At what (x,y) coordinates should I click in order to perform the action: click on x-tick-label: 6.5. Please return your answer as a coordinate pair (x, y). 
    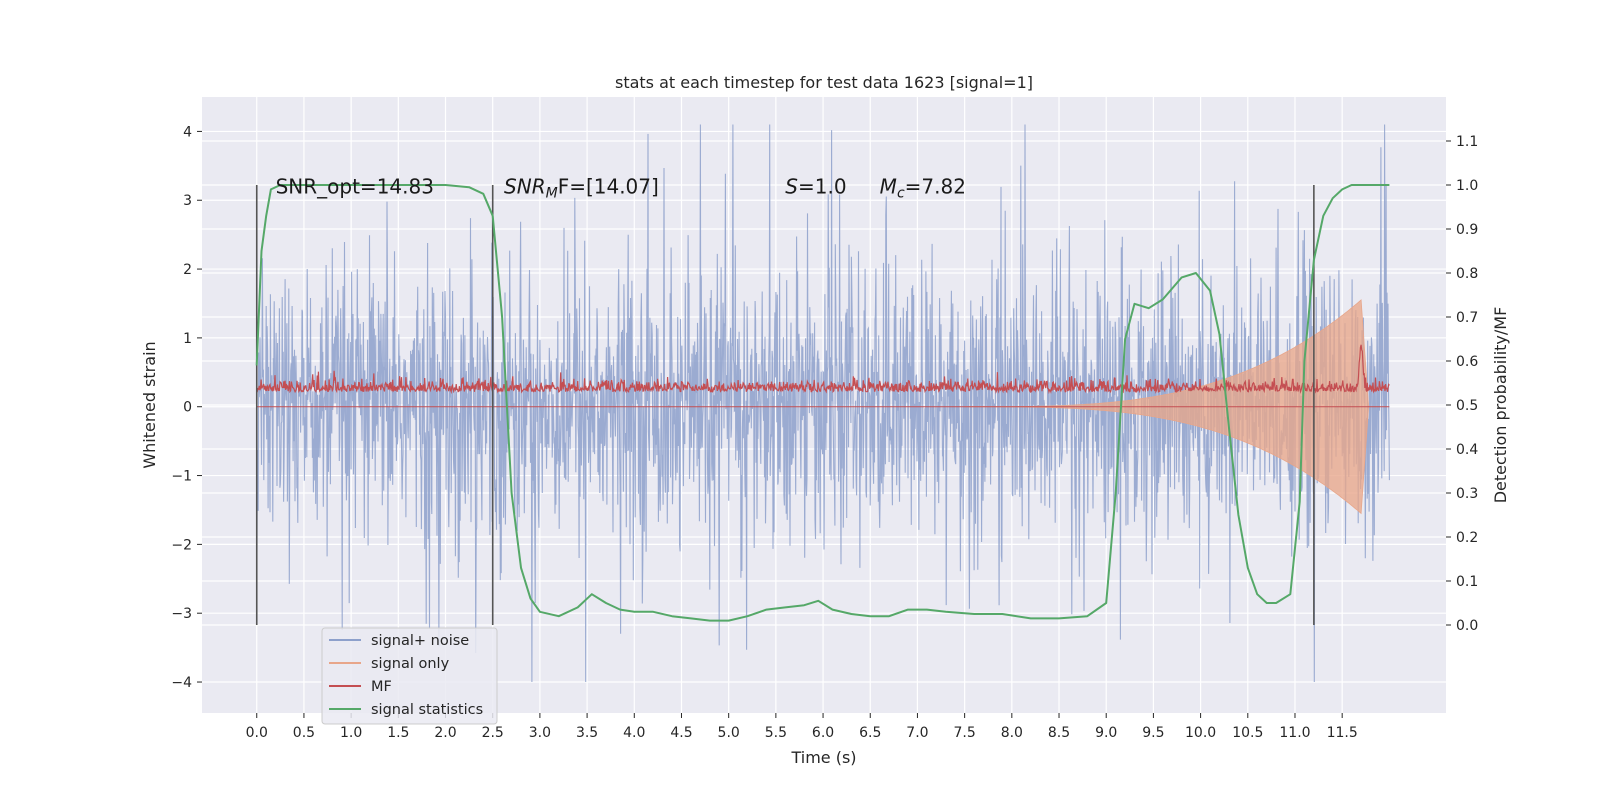
    Looking at the image, I should click on (870, 733).